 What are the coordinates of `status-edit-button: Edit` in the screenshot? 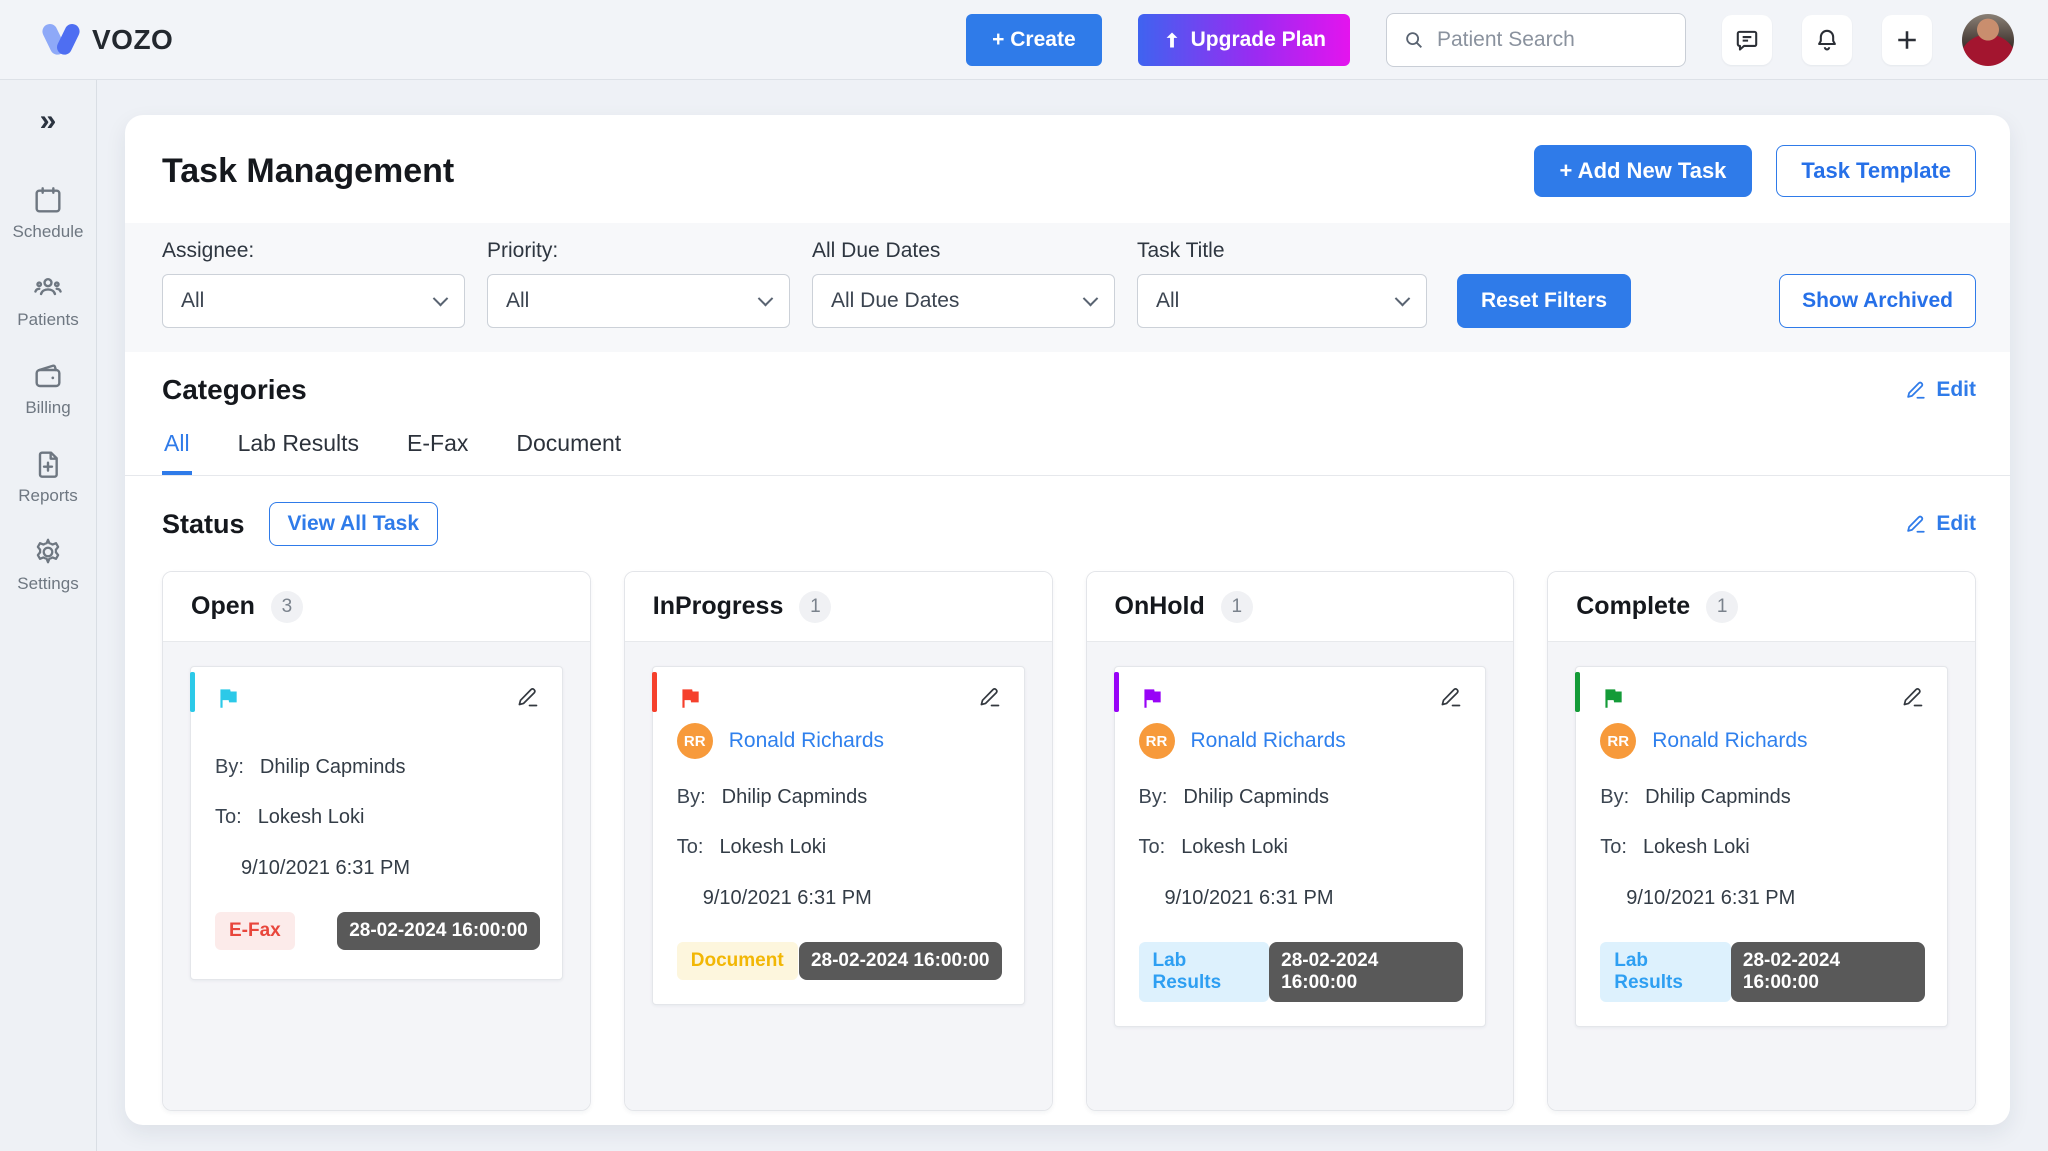 It's located at (1940, 524).